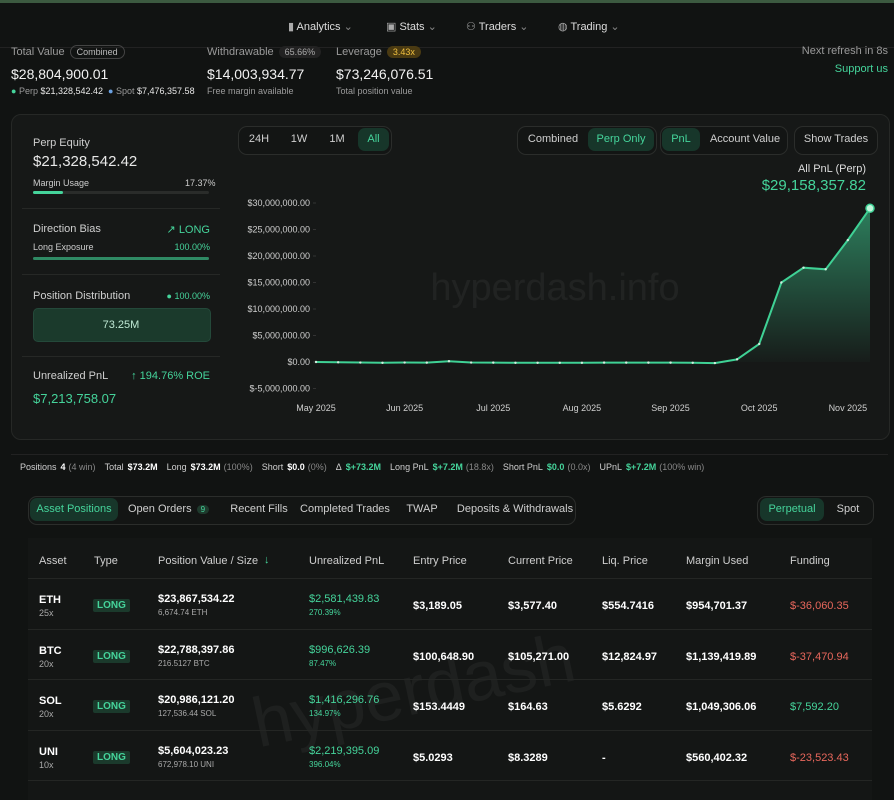  What do you see at coordinates (259, 509) in the screenshot?
I see `tab: Recent Fills` at bounding box center [259, 509].